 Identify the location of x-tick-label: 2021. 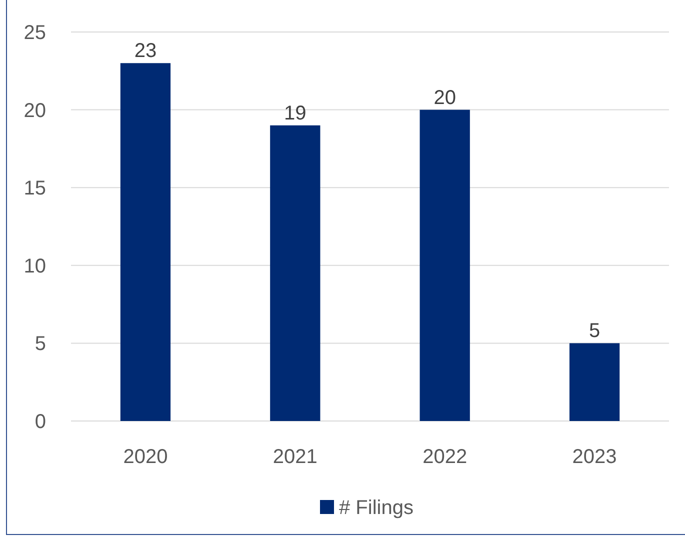
(295, 457).